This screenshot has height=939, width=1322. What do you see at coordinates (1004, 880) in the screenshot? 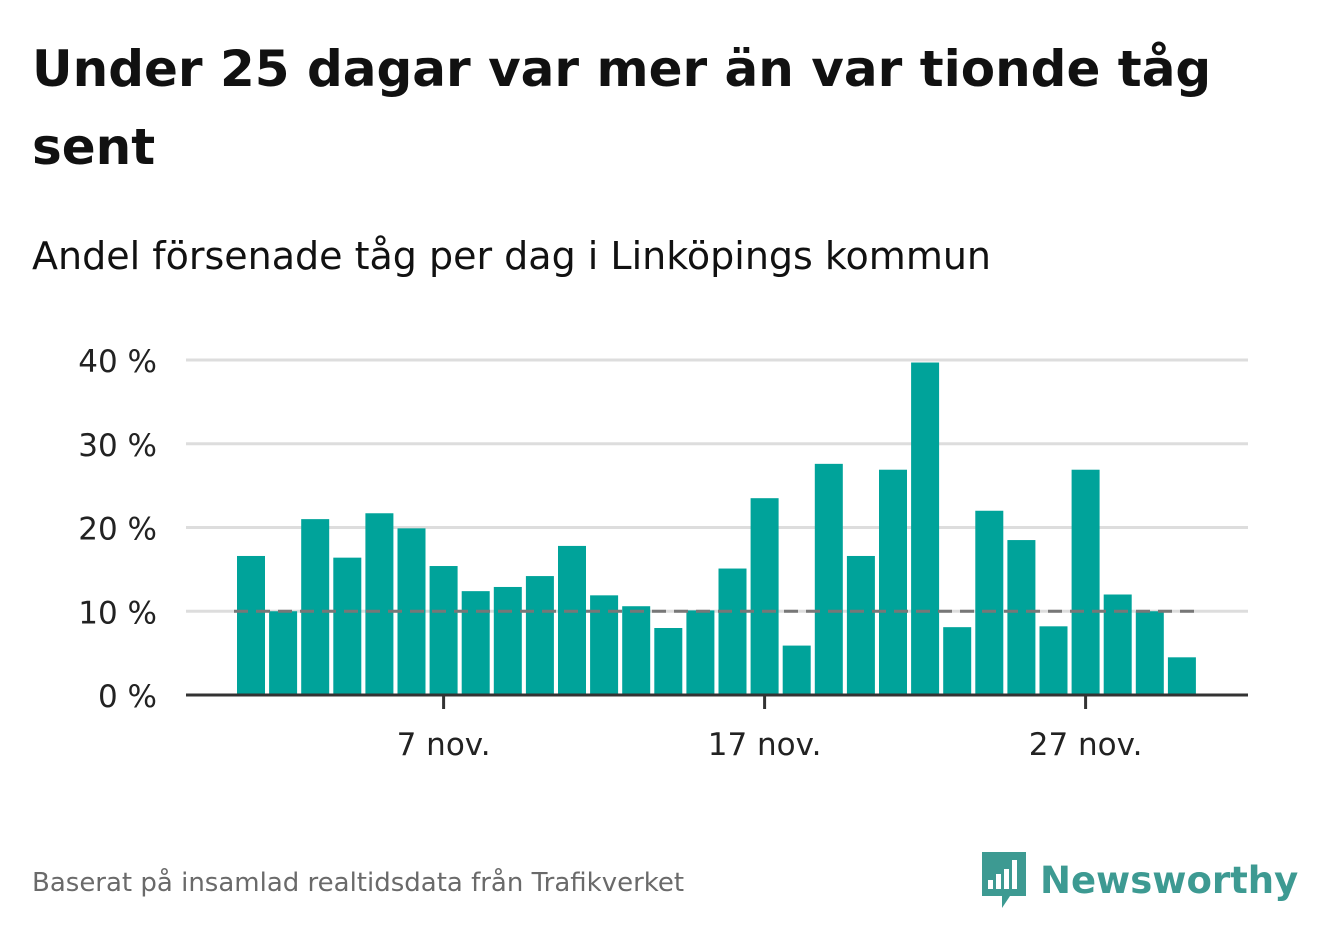
I see `newsworthy-logo-icon` at bounding box center [1004, 880].